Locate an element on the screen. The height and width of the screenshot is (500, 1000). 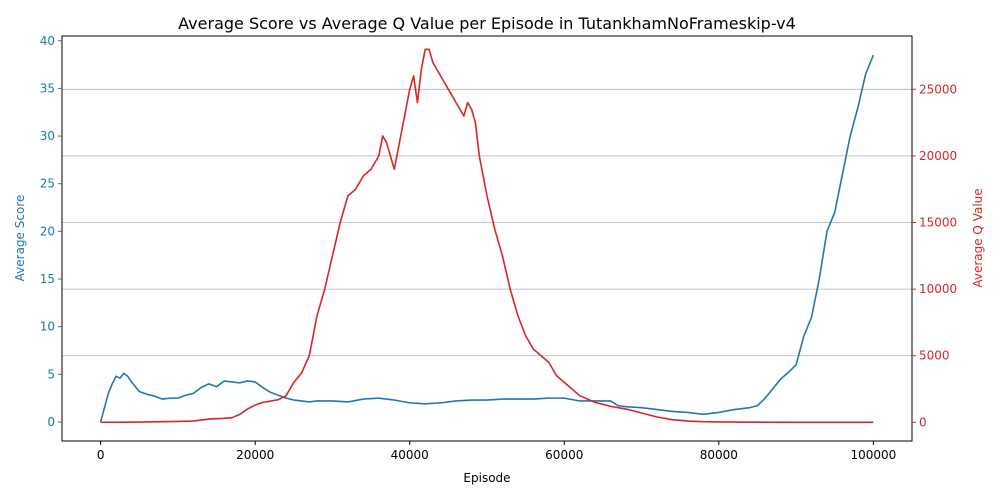
y-left-tick-label: 15 is located at coordinates (47, 279).